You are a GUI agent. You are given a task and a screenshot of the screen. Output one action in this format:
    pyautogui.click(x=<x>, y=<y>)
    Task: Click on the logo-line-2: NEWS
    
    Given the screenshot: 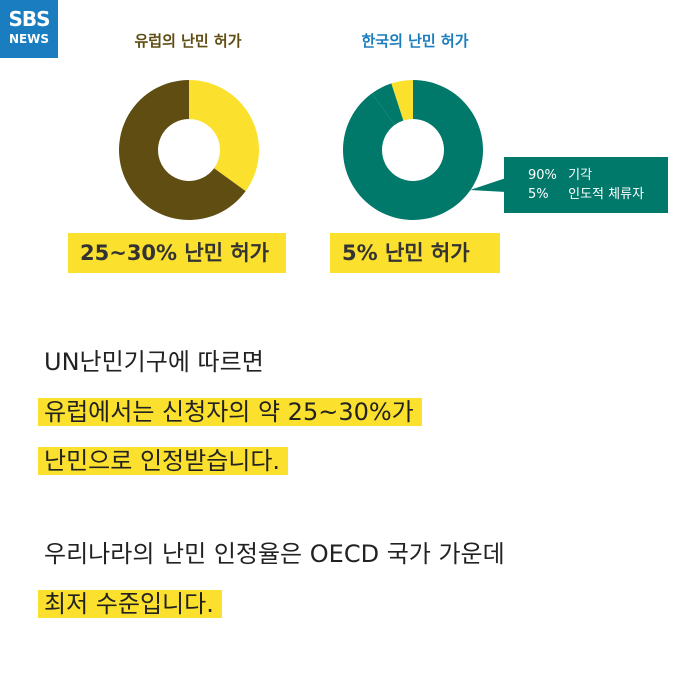 What is the action you would take?
    pyautogui.click(x=29, y=39)
    